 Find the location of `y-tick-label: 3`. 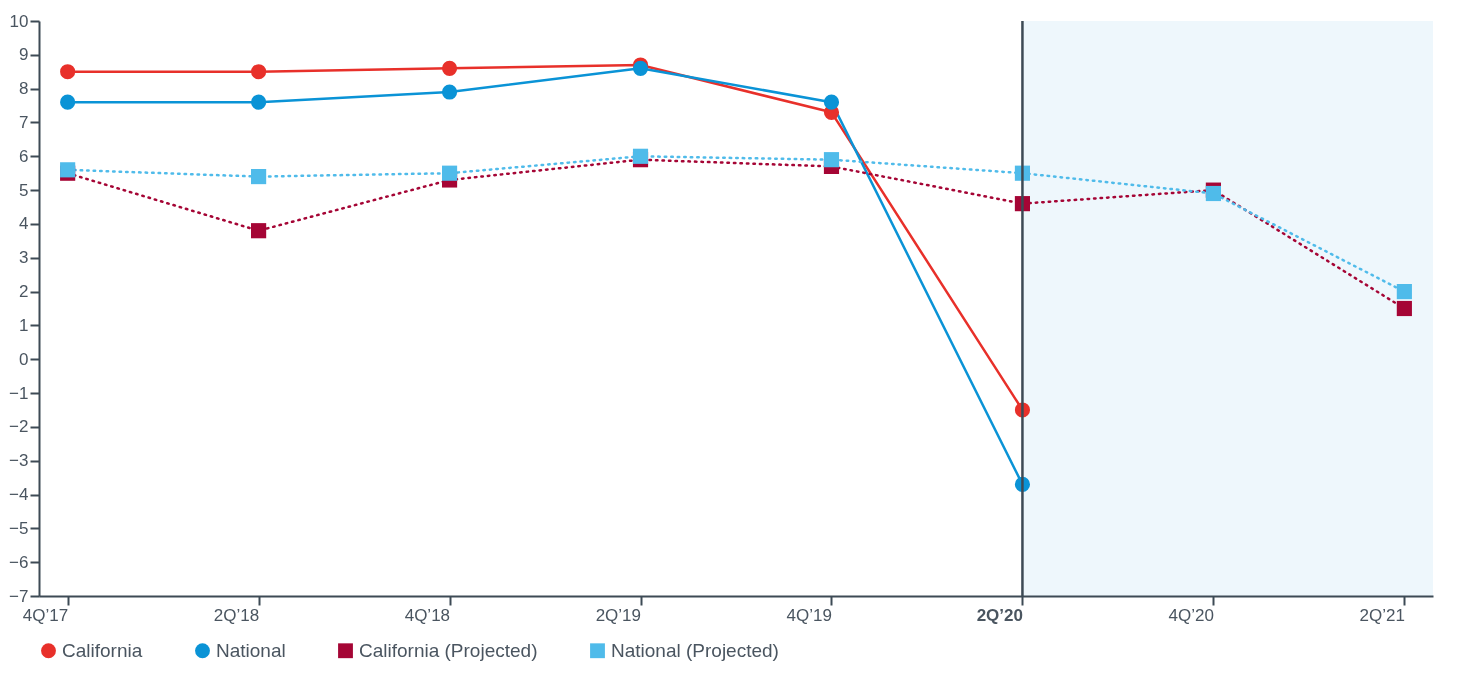

y-tick-label: 3 is located at coordinates (24, 258).